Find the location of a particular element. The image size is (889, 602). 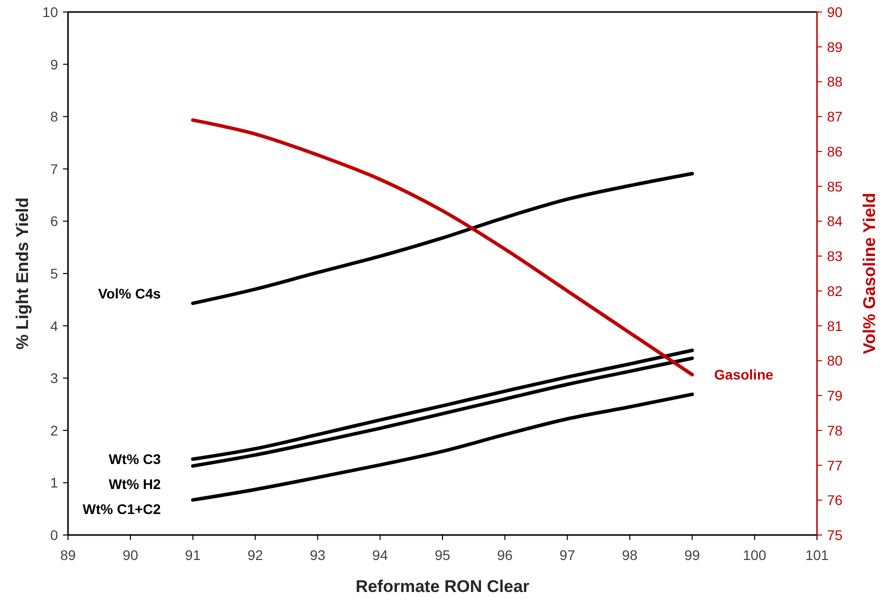

y2-axis-title: Vol% Gasoline Yield is located at coordinates (869, 273).